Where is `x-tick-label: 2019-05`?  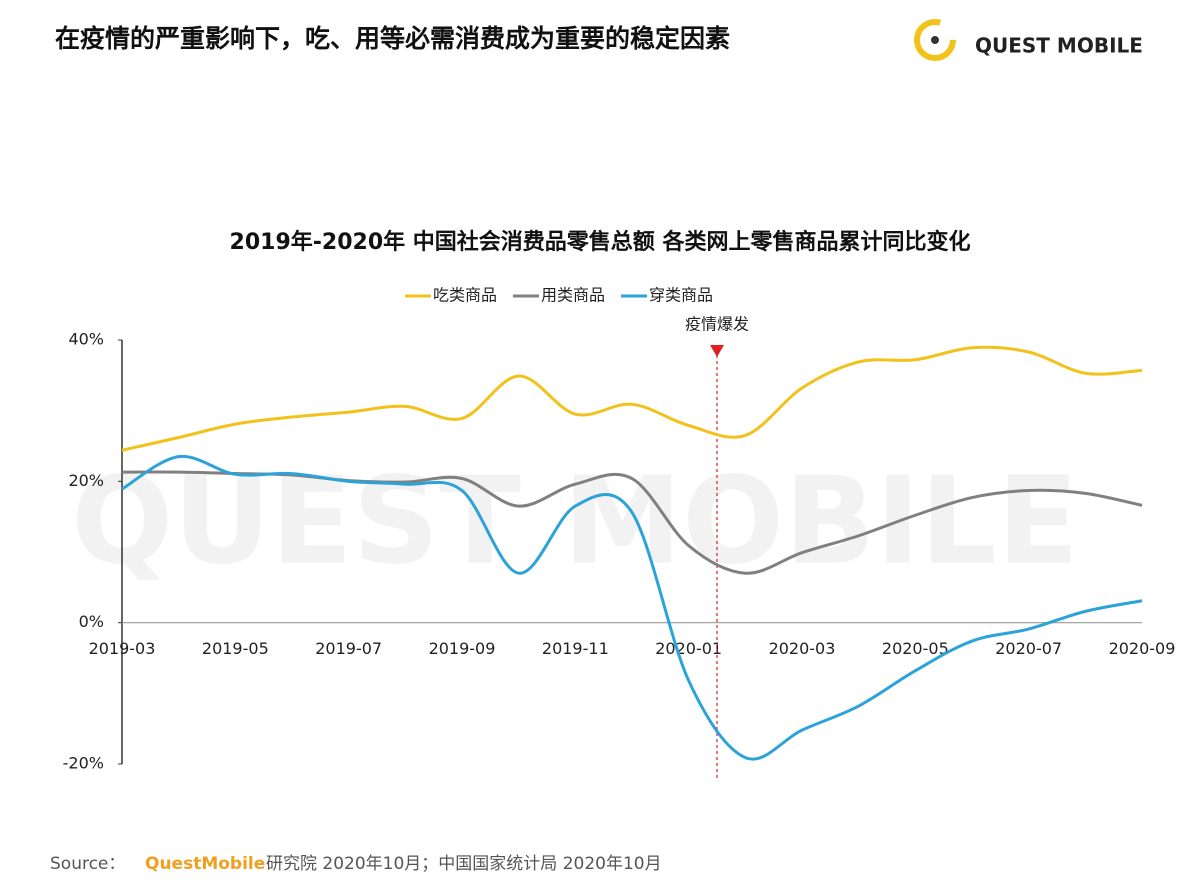
x-tick-label: 2019-05 is located at coordinates (235, 648).